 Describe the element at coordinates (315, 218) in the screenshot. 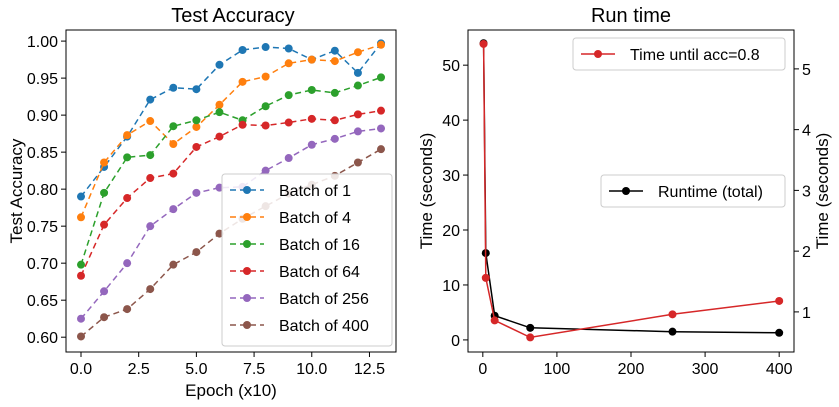

I see `accuracy-legend-label: Batch of 4` at that location.